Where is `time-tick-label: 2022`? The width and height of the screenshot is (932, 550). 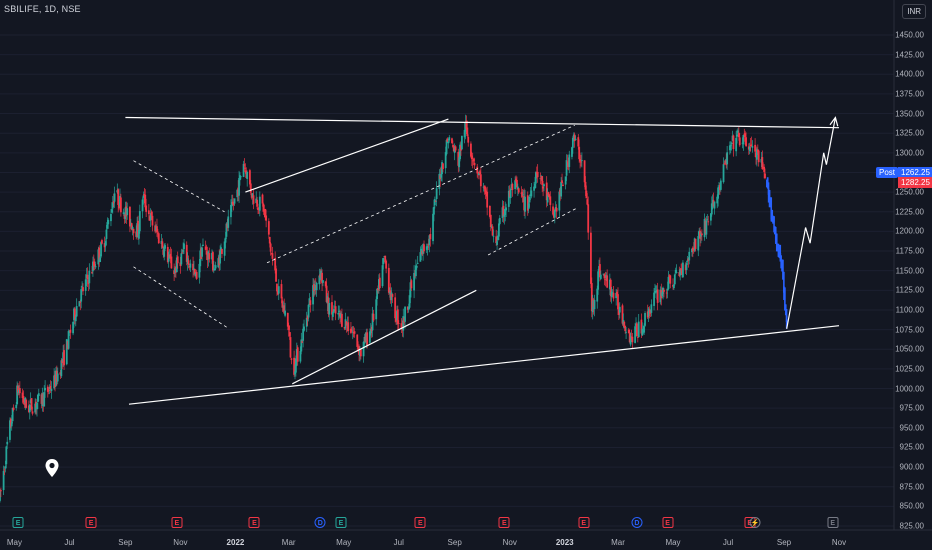 time-tick-label: 2022 is located at coordinates (235, 542).